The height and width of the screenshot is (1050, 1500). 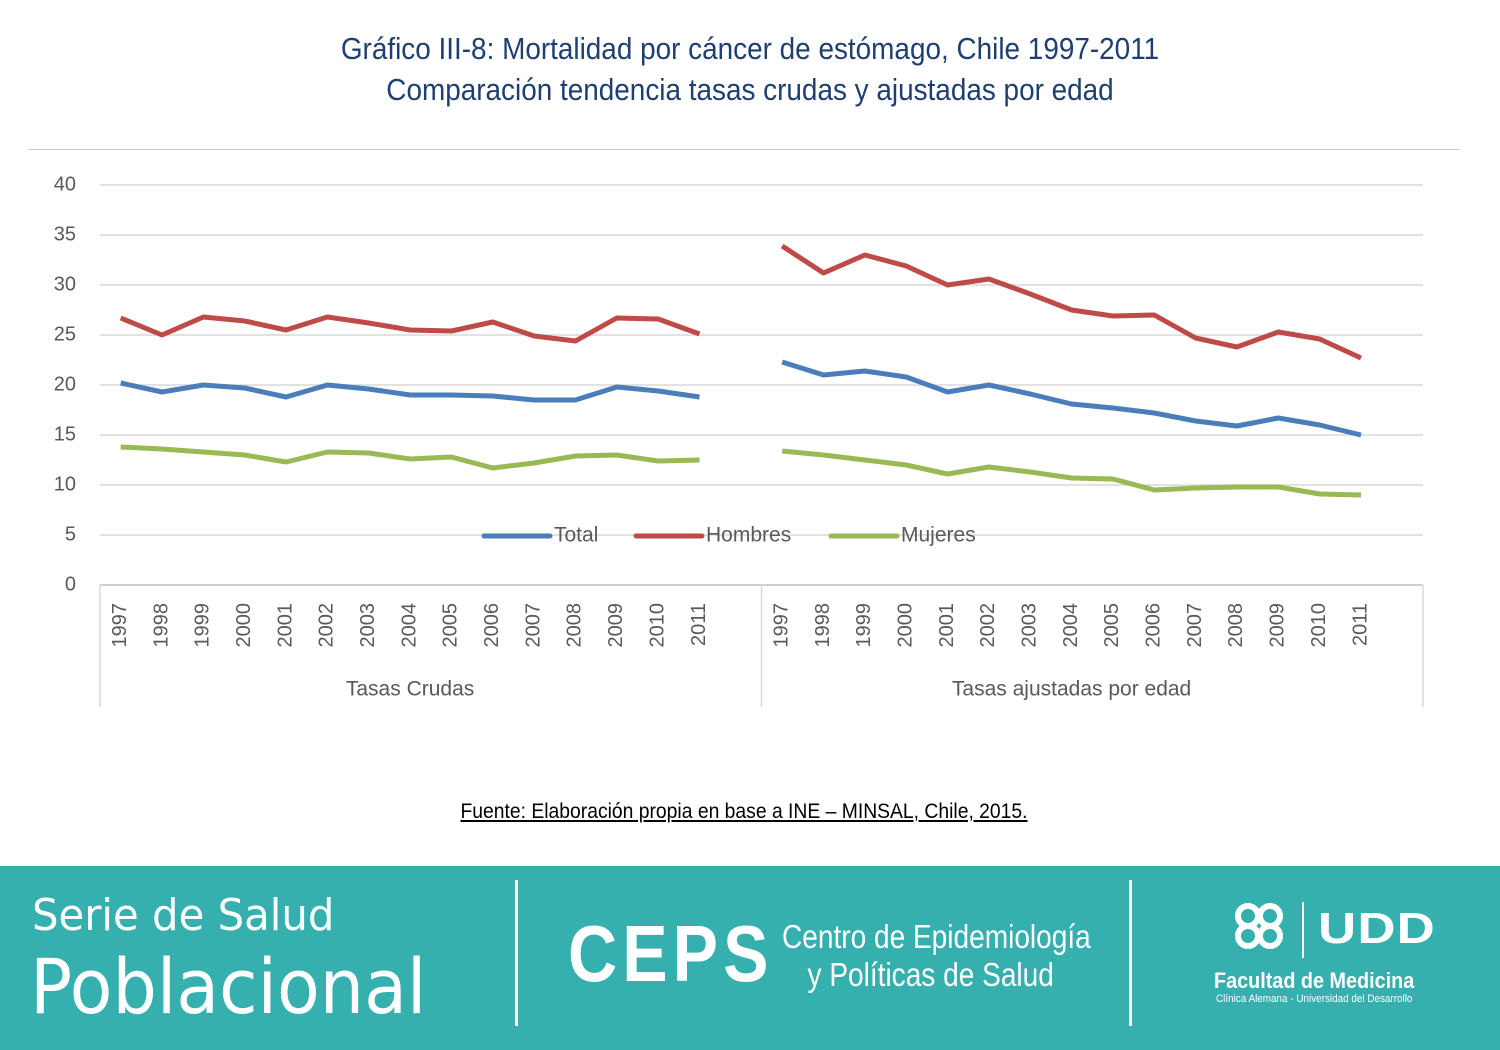 What do you see at coordinates (1377, 928) in the screenshot?
I see `udd-logo: UDD` at bounding box center [1377, 928].